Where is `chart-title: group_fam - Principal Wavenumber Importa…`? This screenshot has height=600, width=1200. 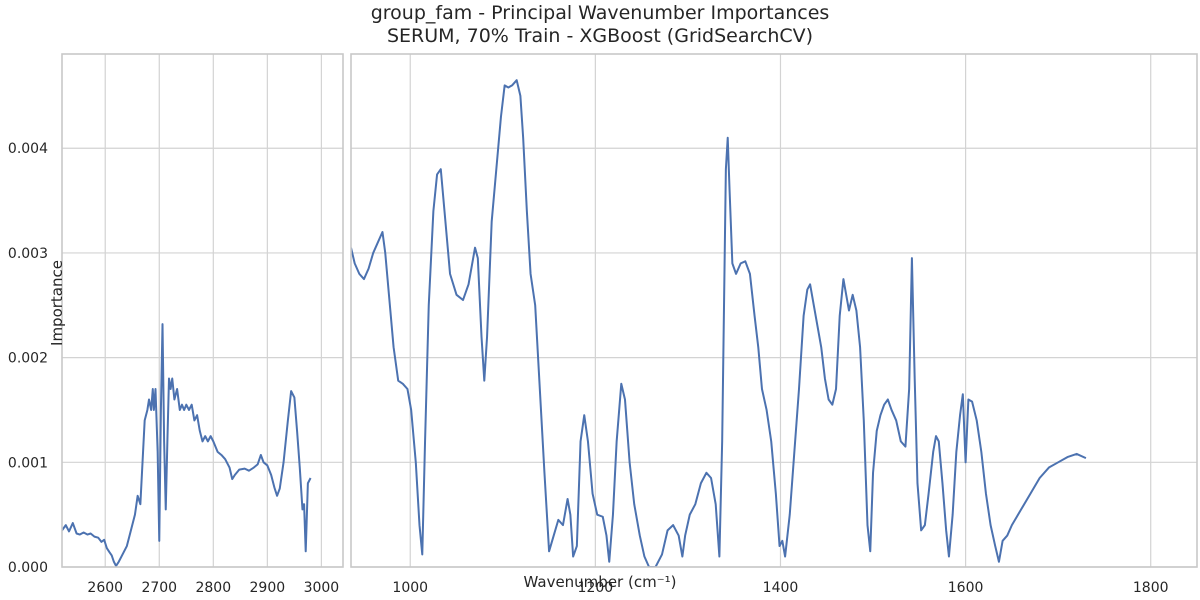 chart-title: group_fam - Principal Wavenumber Importa… is located at coordinates (600, 13).